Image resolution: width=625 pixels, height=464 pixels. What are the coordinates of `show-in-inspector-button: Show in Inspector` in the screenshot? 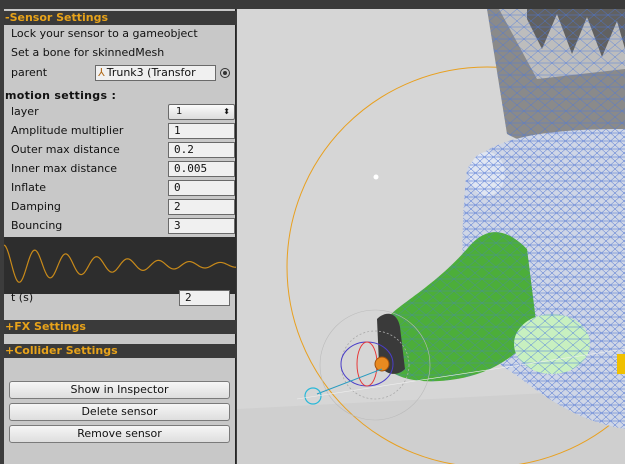 It's located at (119, 390).